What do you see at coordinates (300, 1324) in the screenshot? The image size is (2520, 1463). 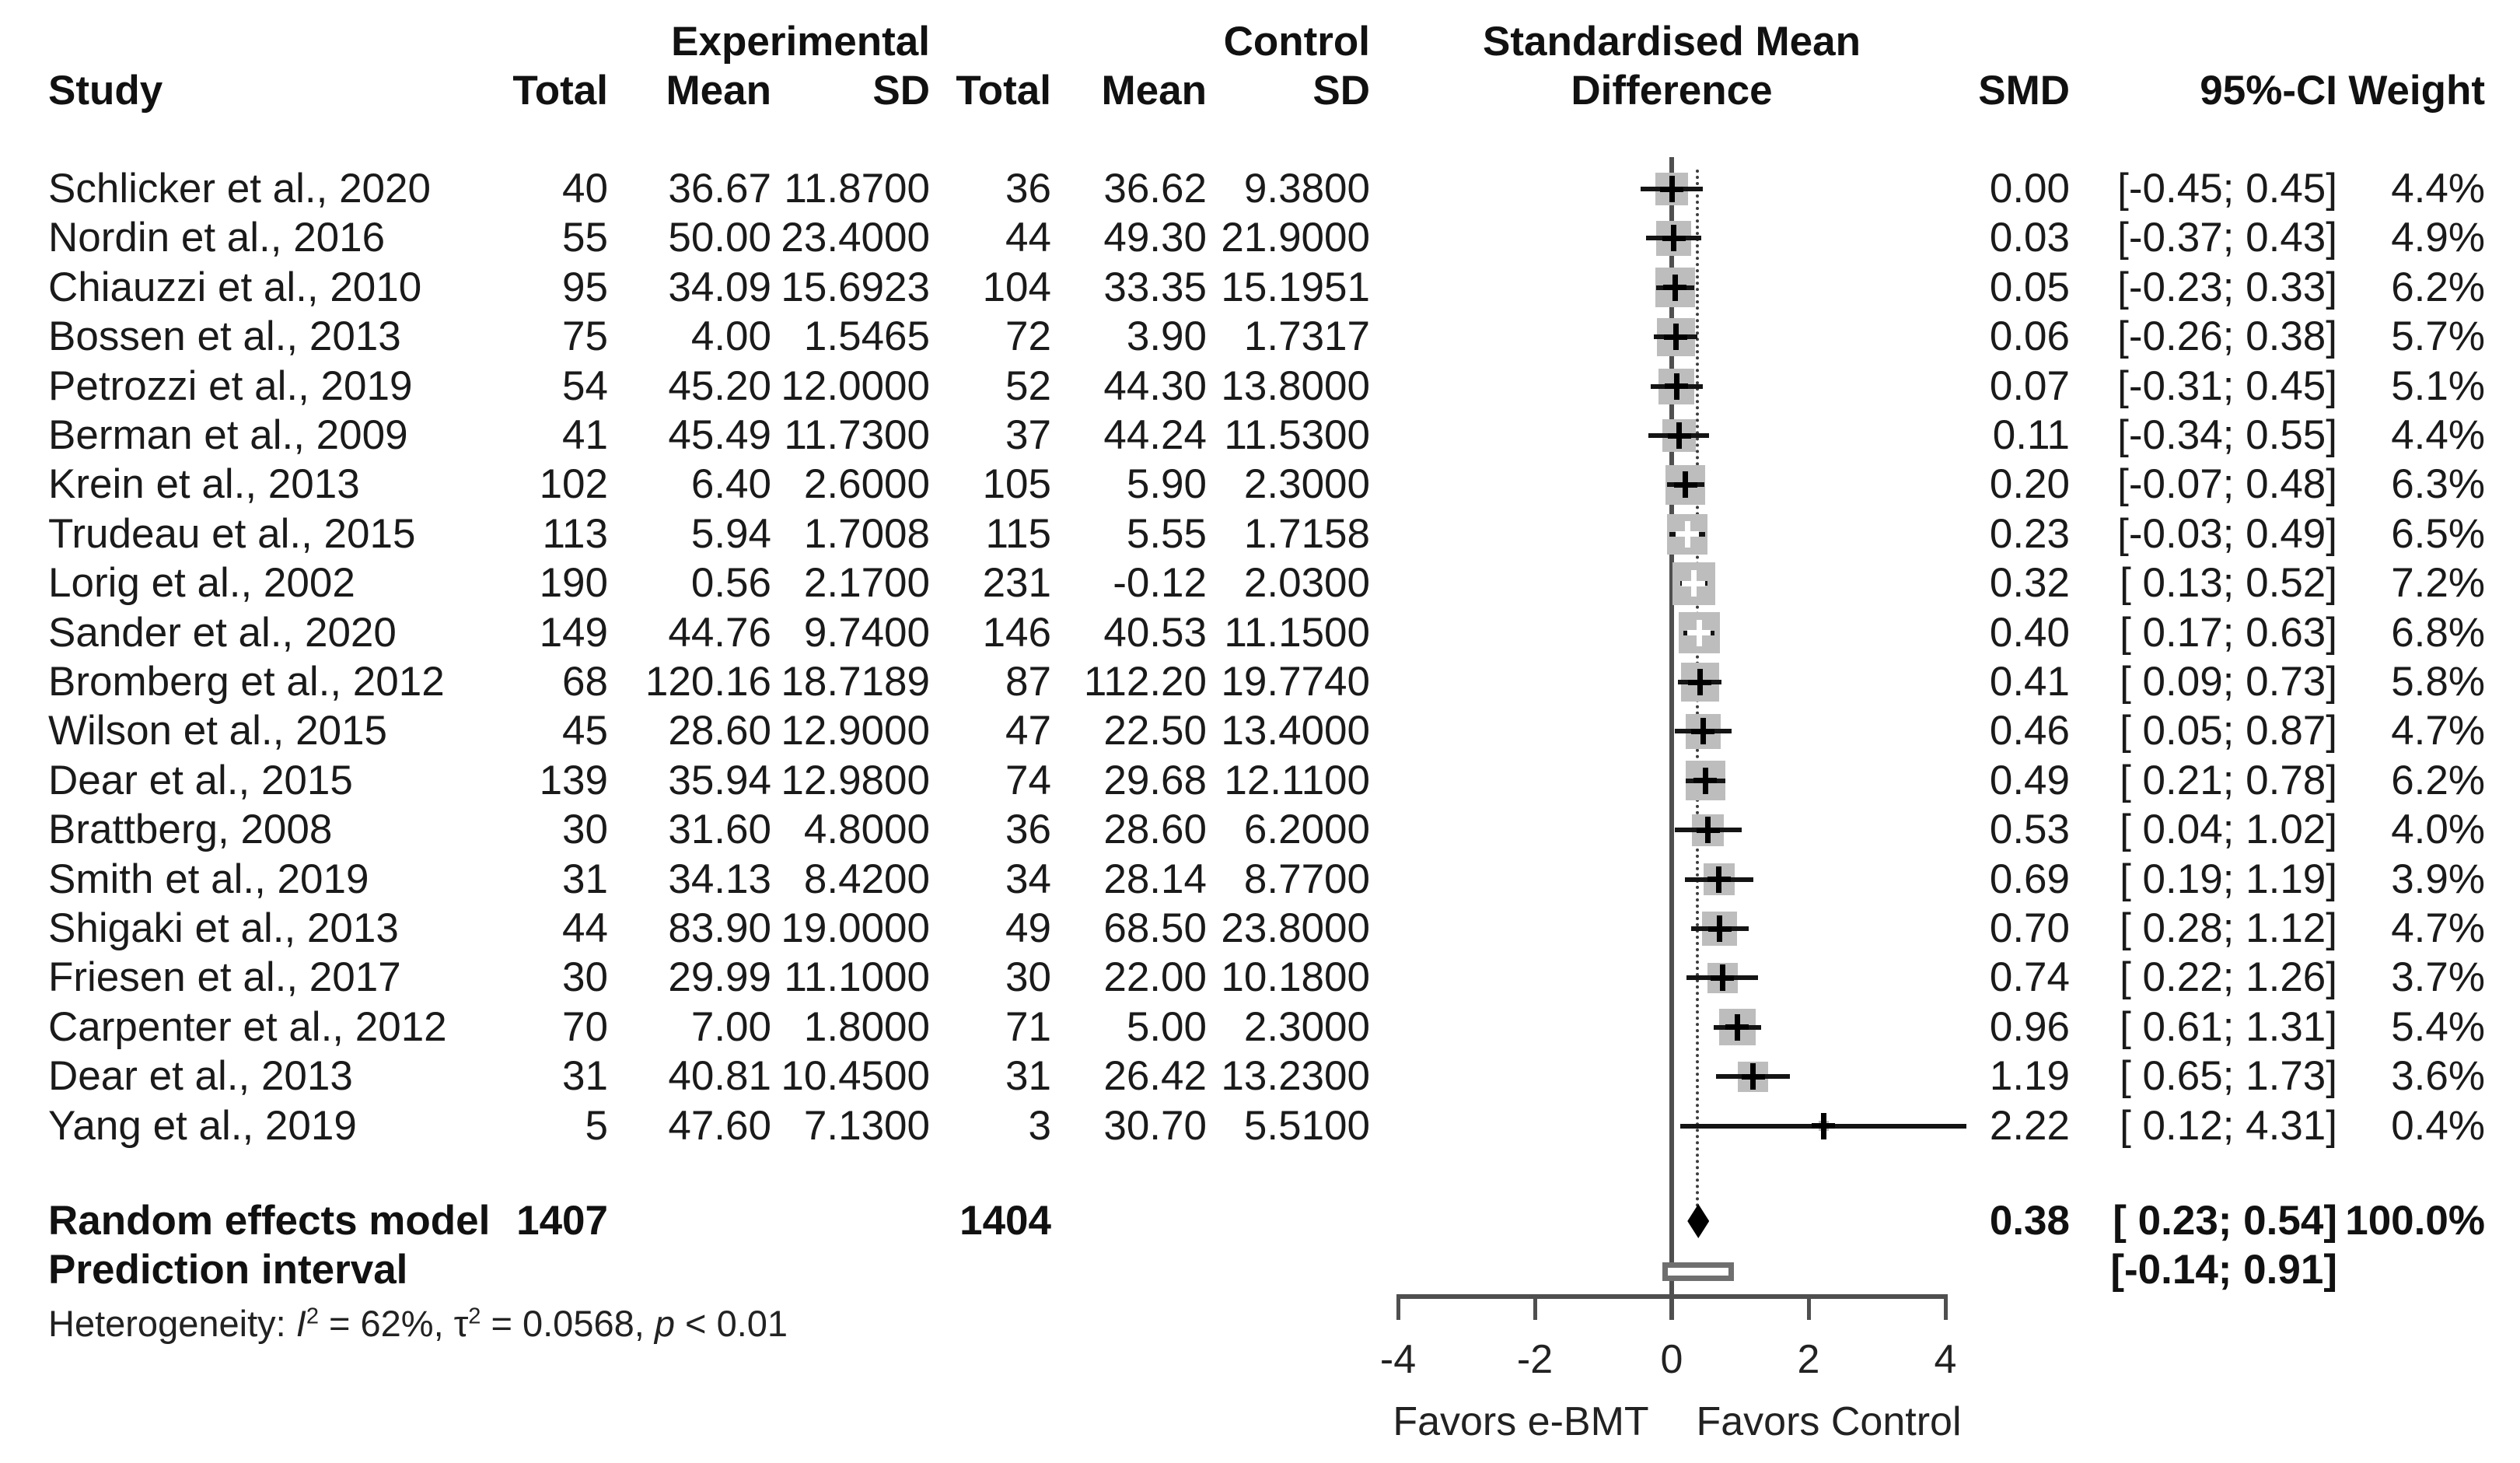 I see `i-squared-symbol: I` at bounding box center [300, 1324].